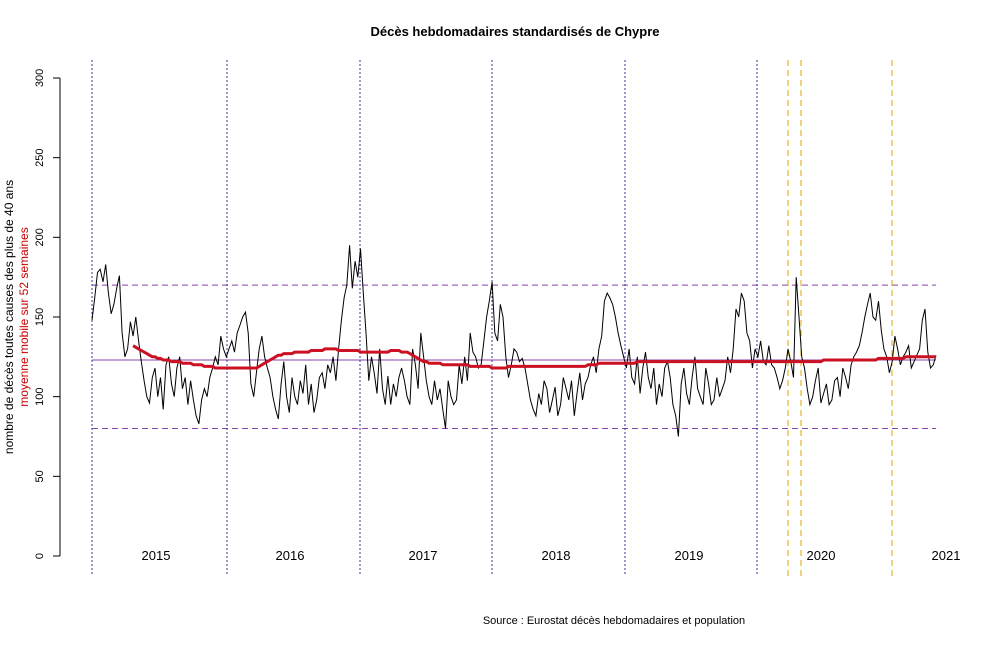  What do you see at coordinates (689, 555) in the screenshot?
I see `year-label-2019: 2019` at bounding box center [689, 555].